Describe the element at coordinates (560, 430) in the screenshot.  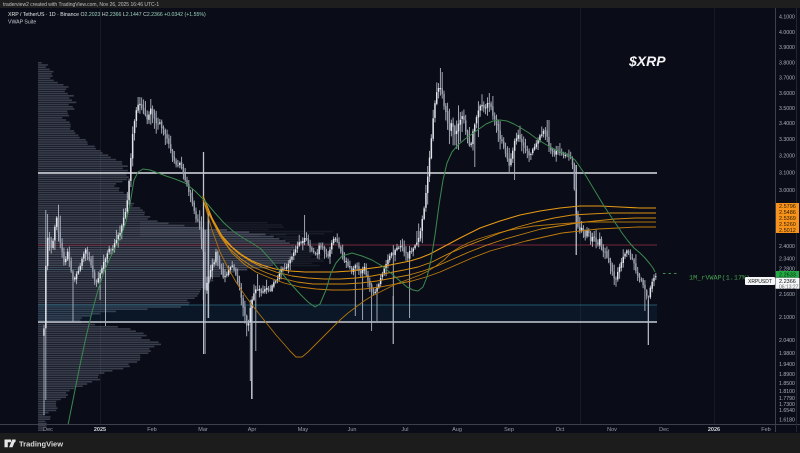
I see `svg-text: Oct` at that location.